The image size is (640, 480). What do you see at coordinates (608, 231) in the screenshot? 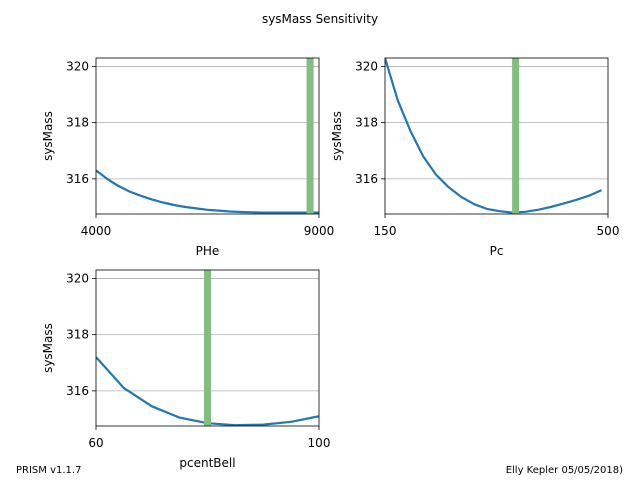
I see `x-tick-label: 500` at bounding box center [608, 231].